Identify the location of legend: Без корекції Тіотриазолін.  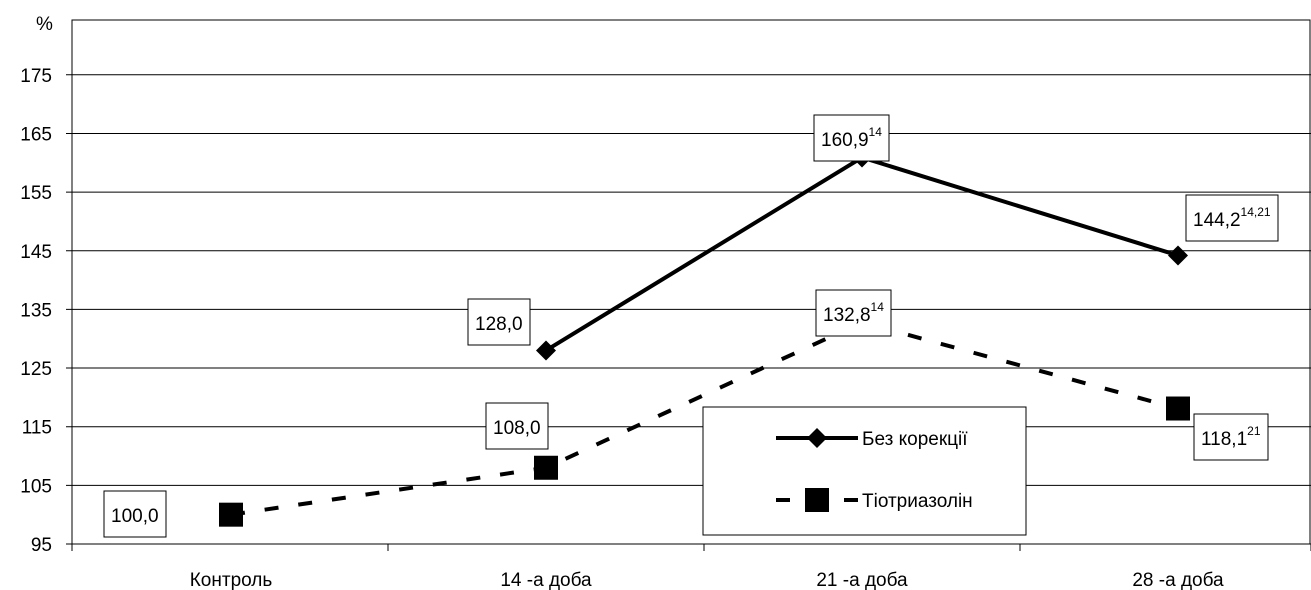
(864, 471).